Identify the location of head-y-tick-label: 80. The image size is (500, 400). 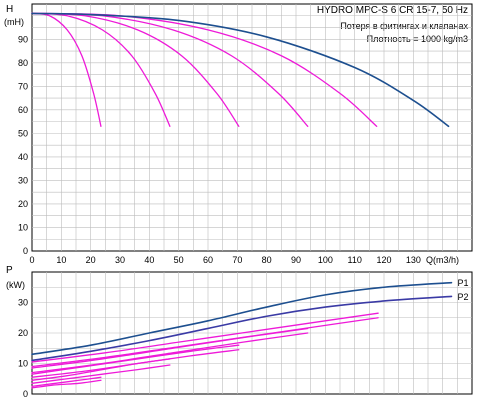
(23, 63).